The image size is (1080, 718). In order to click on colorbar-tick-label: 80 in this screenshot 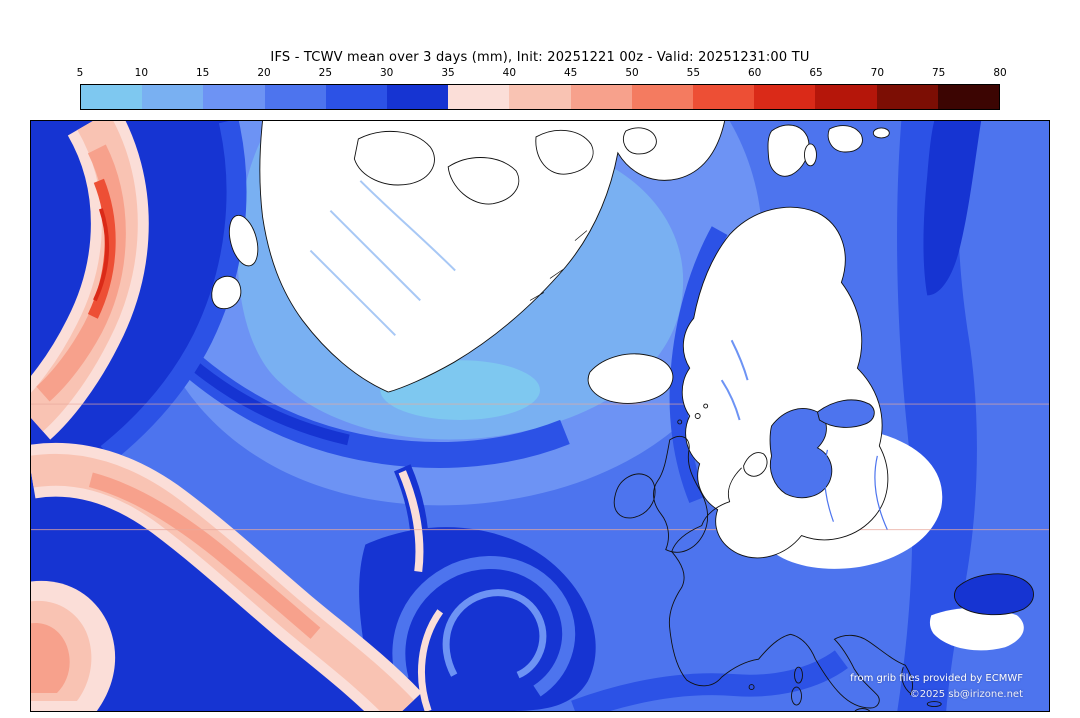, I will do `click(1000, 73)`.